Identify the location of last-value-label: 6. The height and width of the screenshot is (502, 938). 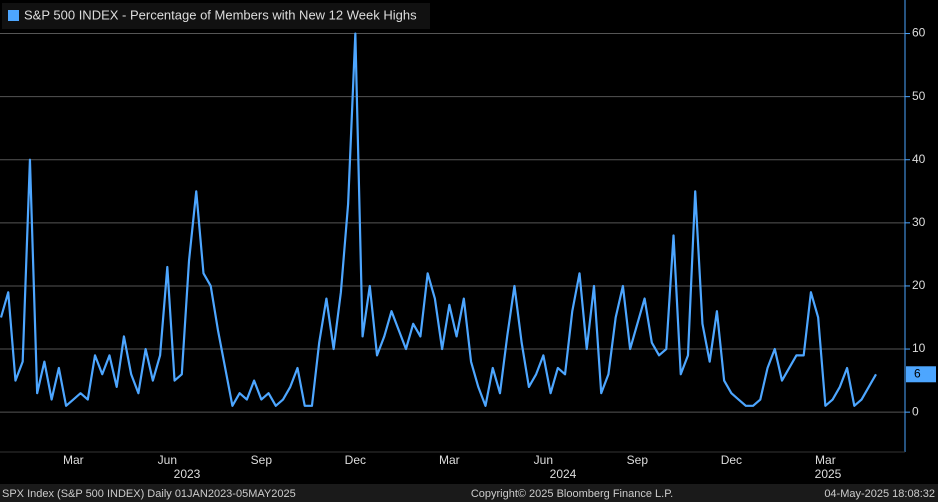
(917, 373).